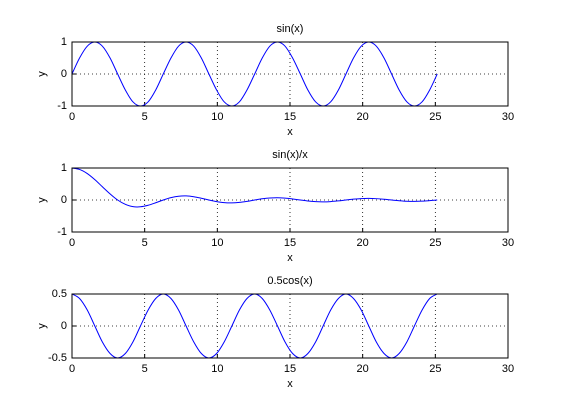  I want to click on chart-title: 0.5cos(x), so click(289, 281).